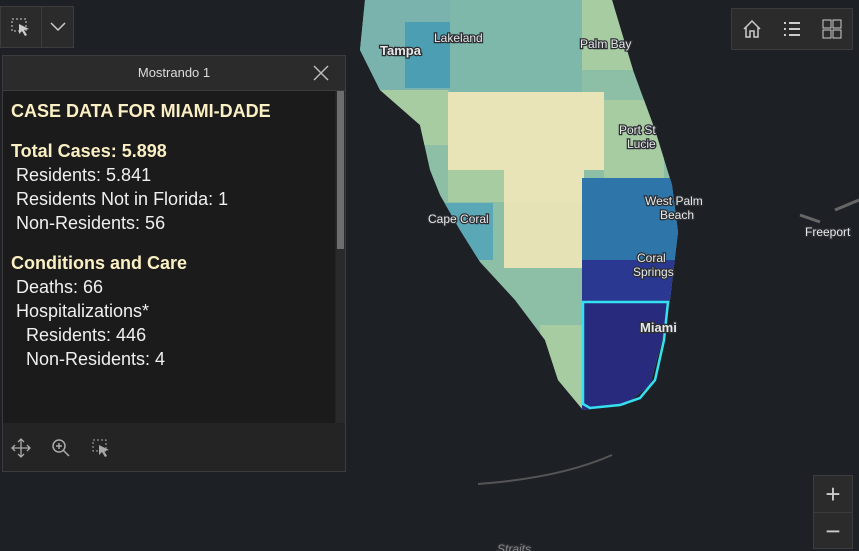 This screenshot has height=551, width=859. What do you see at coordinates (401, 50) in the screenshot?
I see `map-label: Tampa` at bounding box center [401, 50].